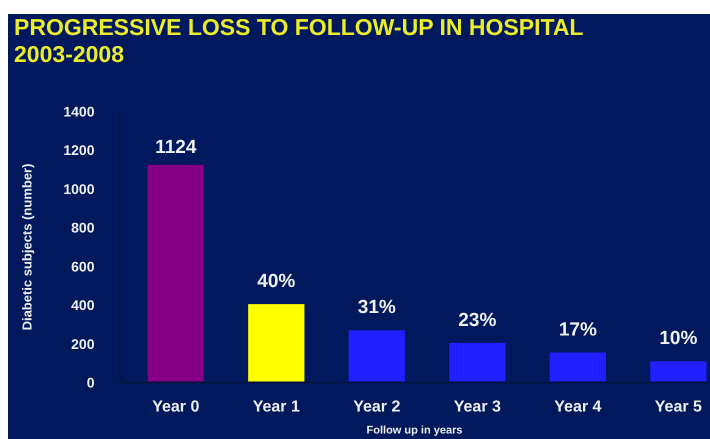  Describe the element at coordinates (83, 266) in the screenshot. I see `y-tick-label: 600` at that location.